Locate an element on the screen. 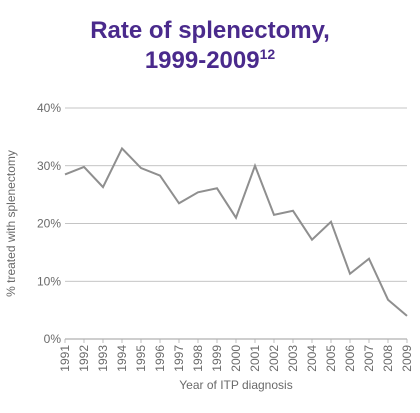 The height and width of the screenshot is (413, 420). x-tick-label: 2009 is located at coordinates (407, 358).